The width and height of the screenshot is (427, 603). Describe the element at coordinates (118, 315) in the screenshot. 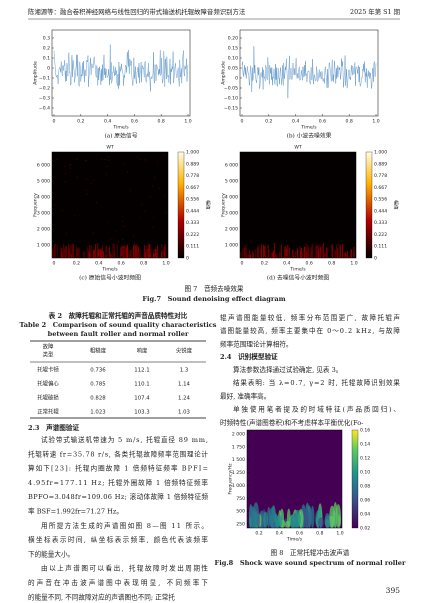

I see `table-caption: 表 2 故障托辊和正常托辊的声音品质特性对比` at that location.